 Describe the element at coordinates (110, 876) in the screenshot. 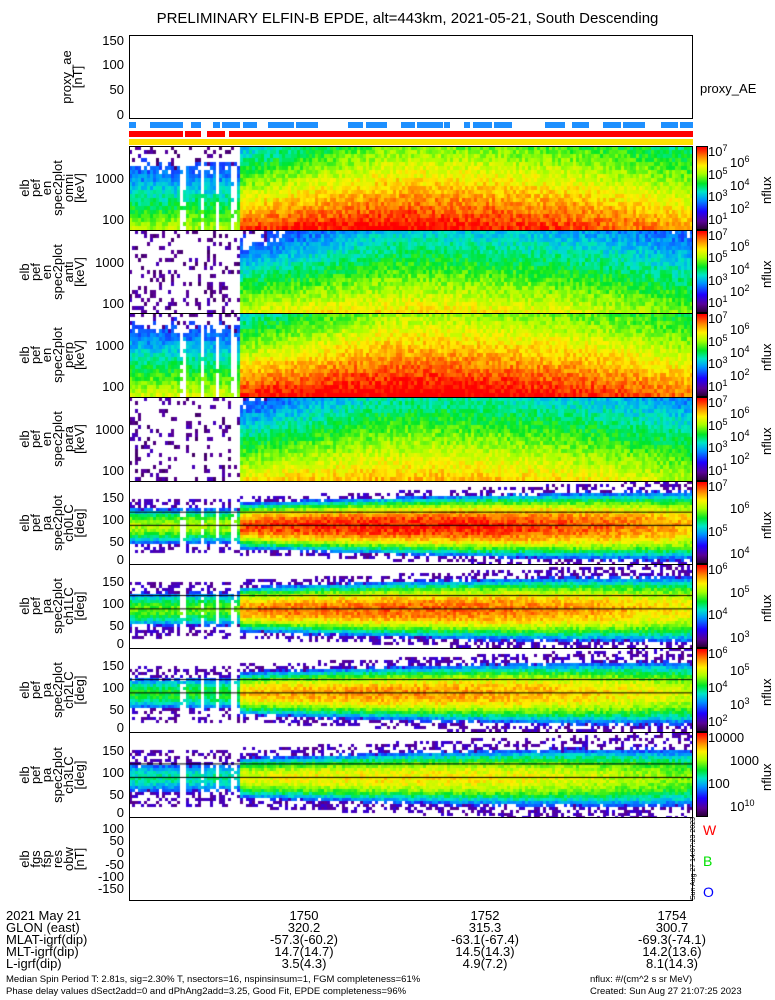

I see `y-tick-label: -100` at that location.